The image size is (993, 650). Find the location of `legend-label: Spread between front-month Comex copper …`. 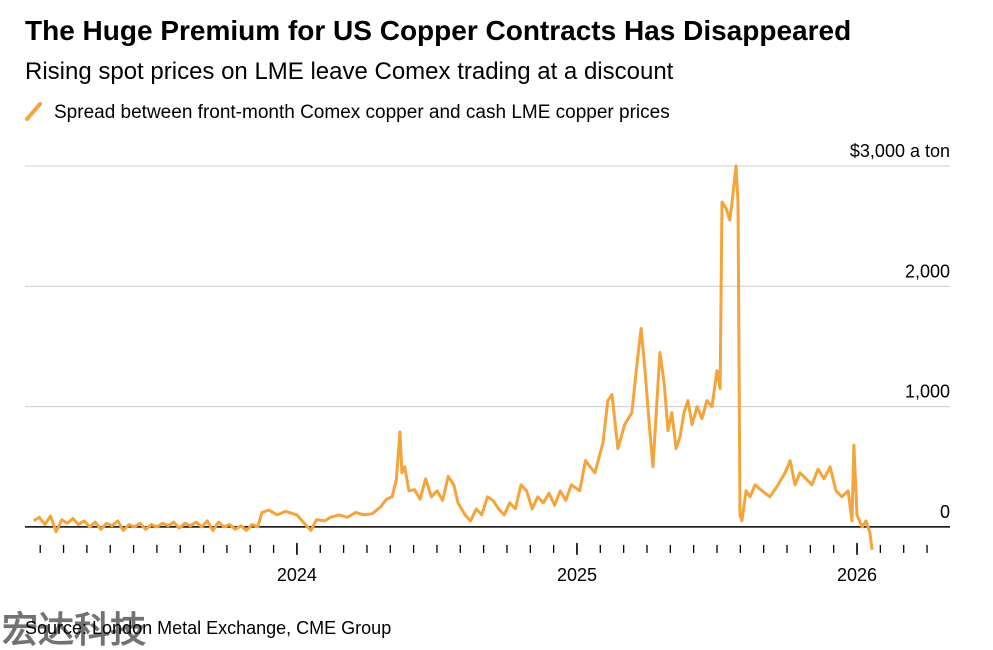

legend-label: Spread between front-month Comex copper … is located at coordinates (362, 112).